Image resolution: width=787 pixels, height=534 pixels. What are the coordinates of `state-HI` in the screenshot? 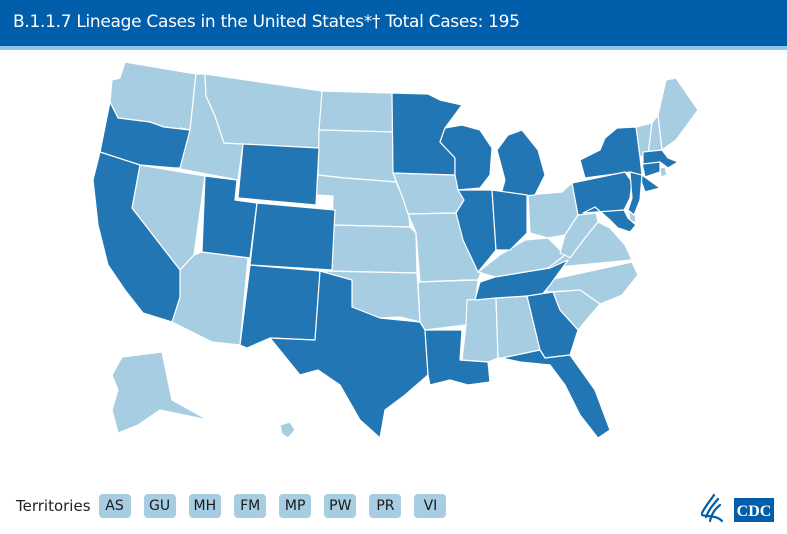 It's located at (287, 430).